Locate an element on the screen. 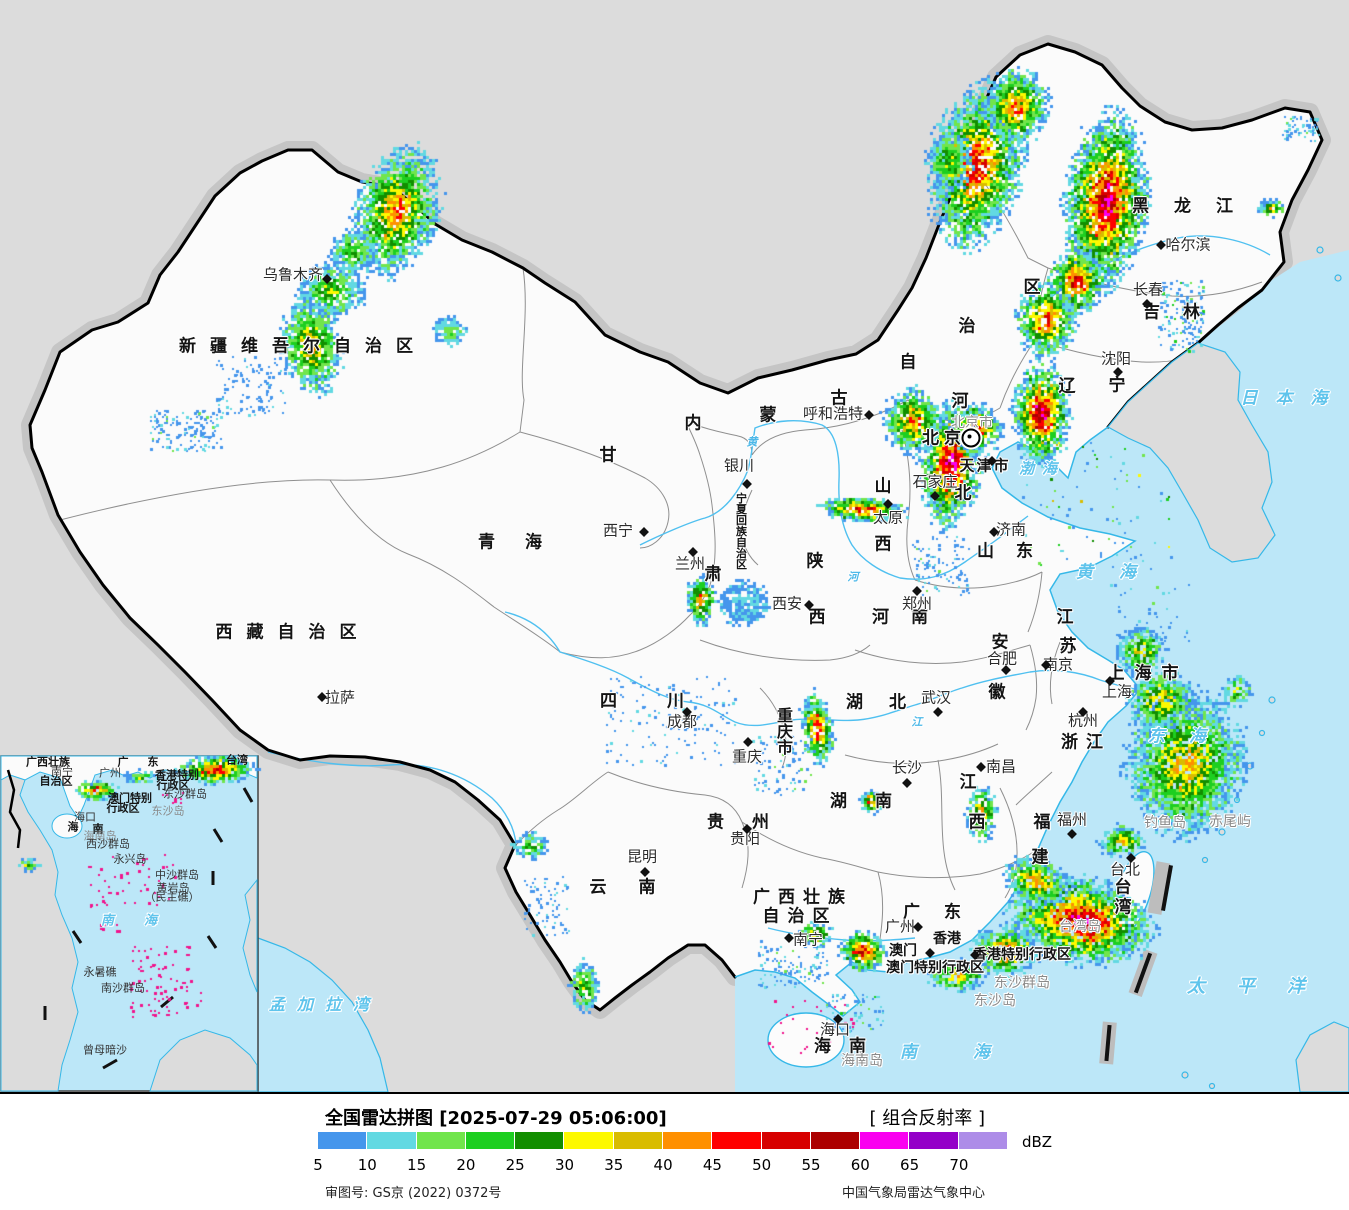 Image resolution: width=1349 pixels, height=1210 pixels. label-ningxia: 宁夏回族自治区 is located at coordinates (741, 531).